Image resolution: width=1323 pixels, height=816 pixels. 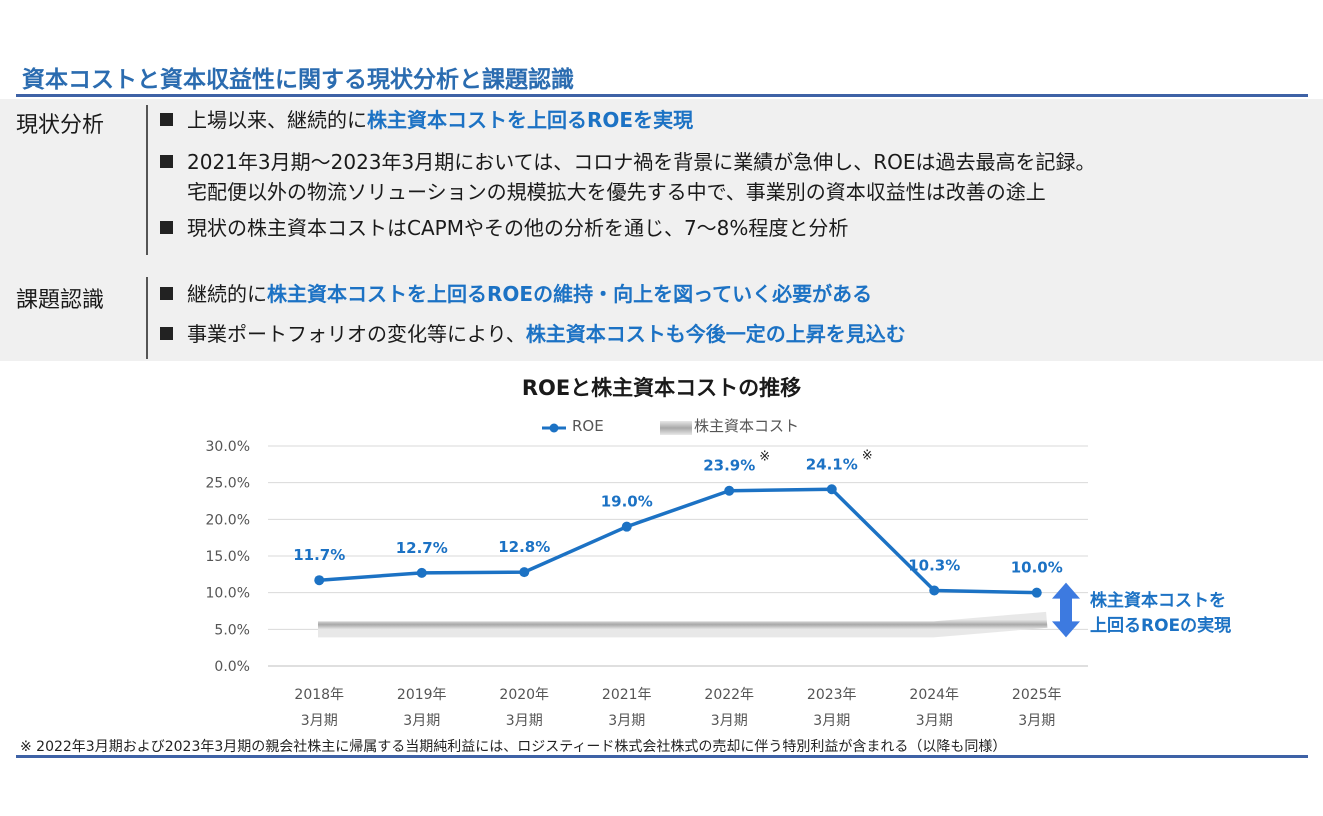 I want to click on bullet-item: 上場以来、継続的に株主資本コストを上回るROEを実現, so click(x=426, y=120).